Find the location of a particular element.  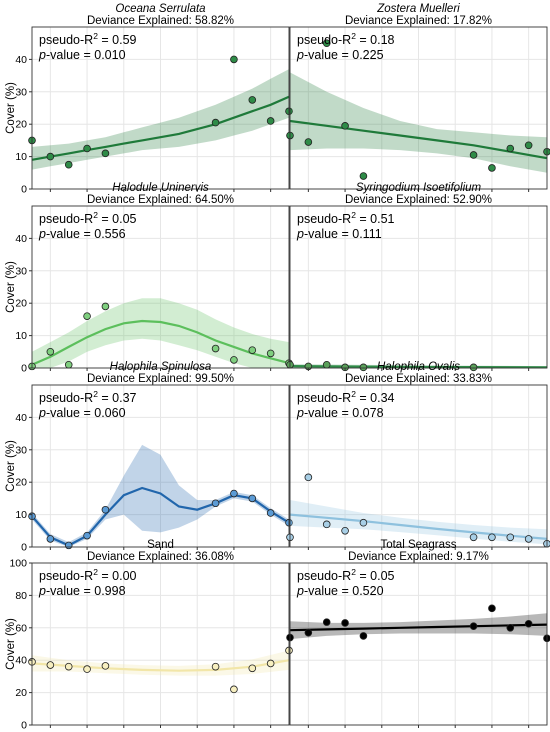

r2-label: pseudo-R2 = 0.37 is located at coordinates (88, 397).